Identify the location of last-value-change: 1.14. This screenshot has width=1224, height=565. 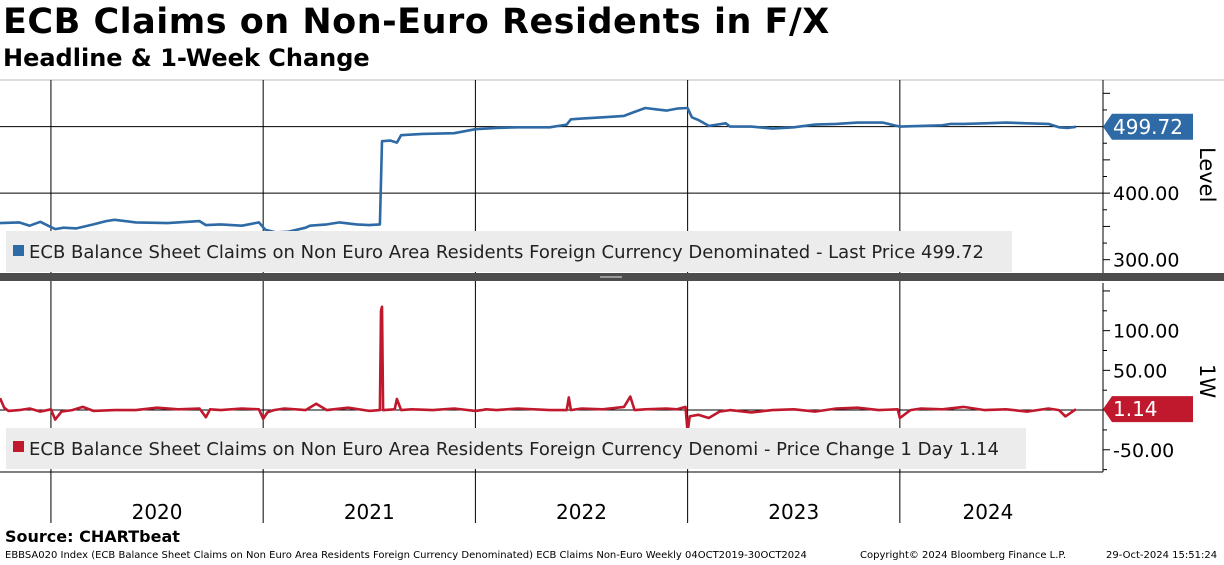
(1135, 409).